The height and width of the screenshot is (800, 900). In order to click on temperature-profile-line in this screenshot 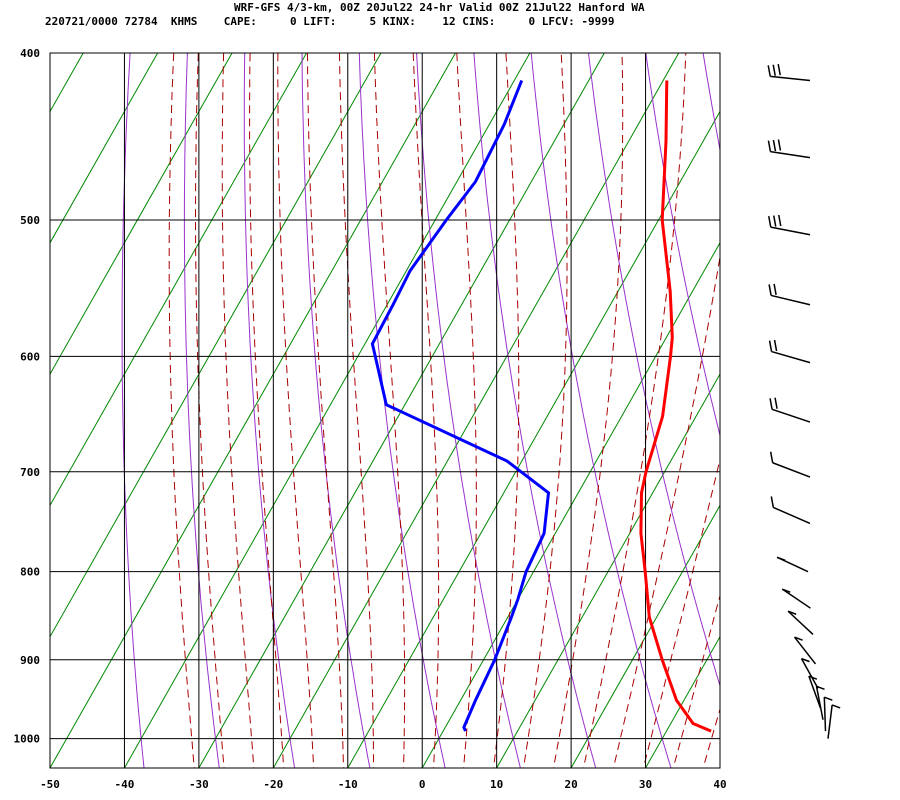, I will do `click(675, 406)`.